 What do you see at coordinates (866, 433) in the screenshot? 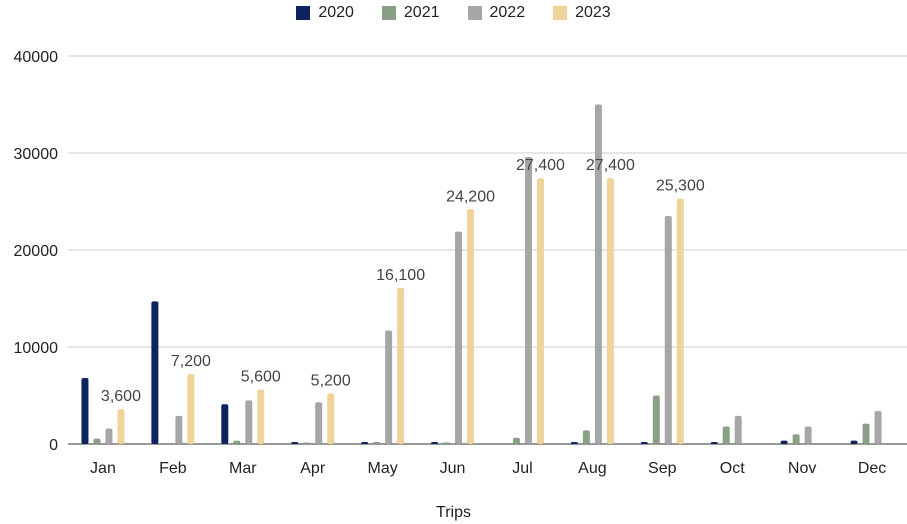
I see `bar-2021-Dec` at bounding box center [866, 433].